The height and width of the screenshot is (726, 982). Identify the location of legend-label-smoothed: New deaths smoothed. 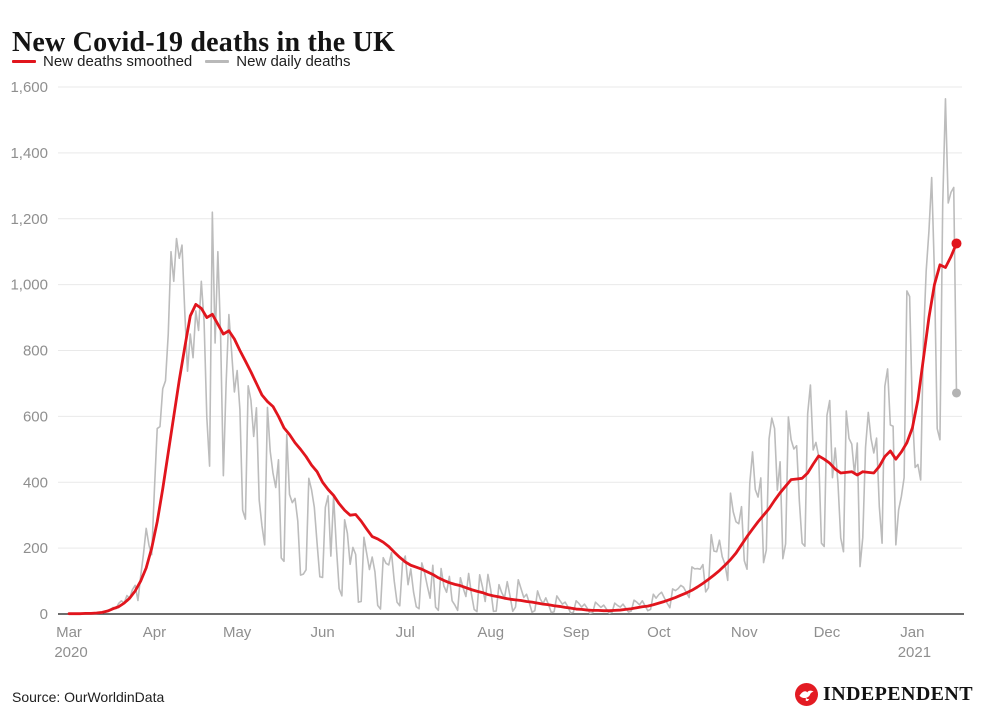
(118, 61).